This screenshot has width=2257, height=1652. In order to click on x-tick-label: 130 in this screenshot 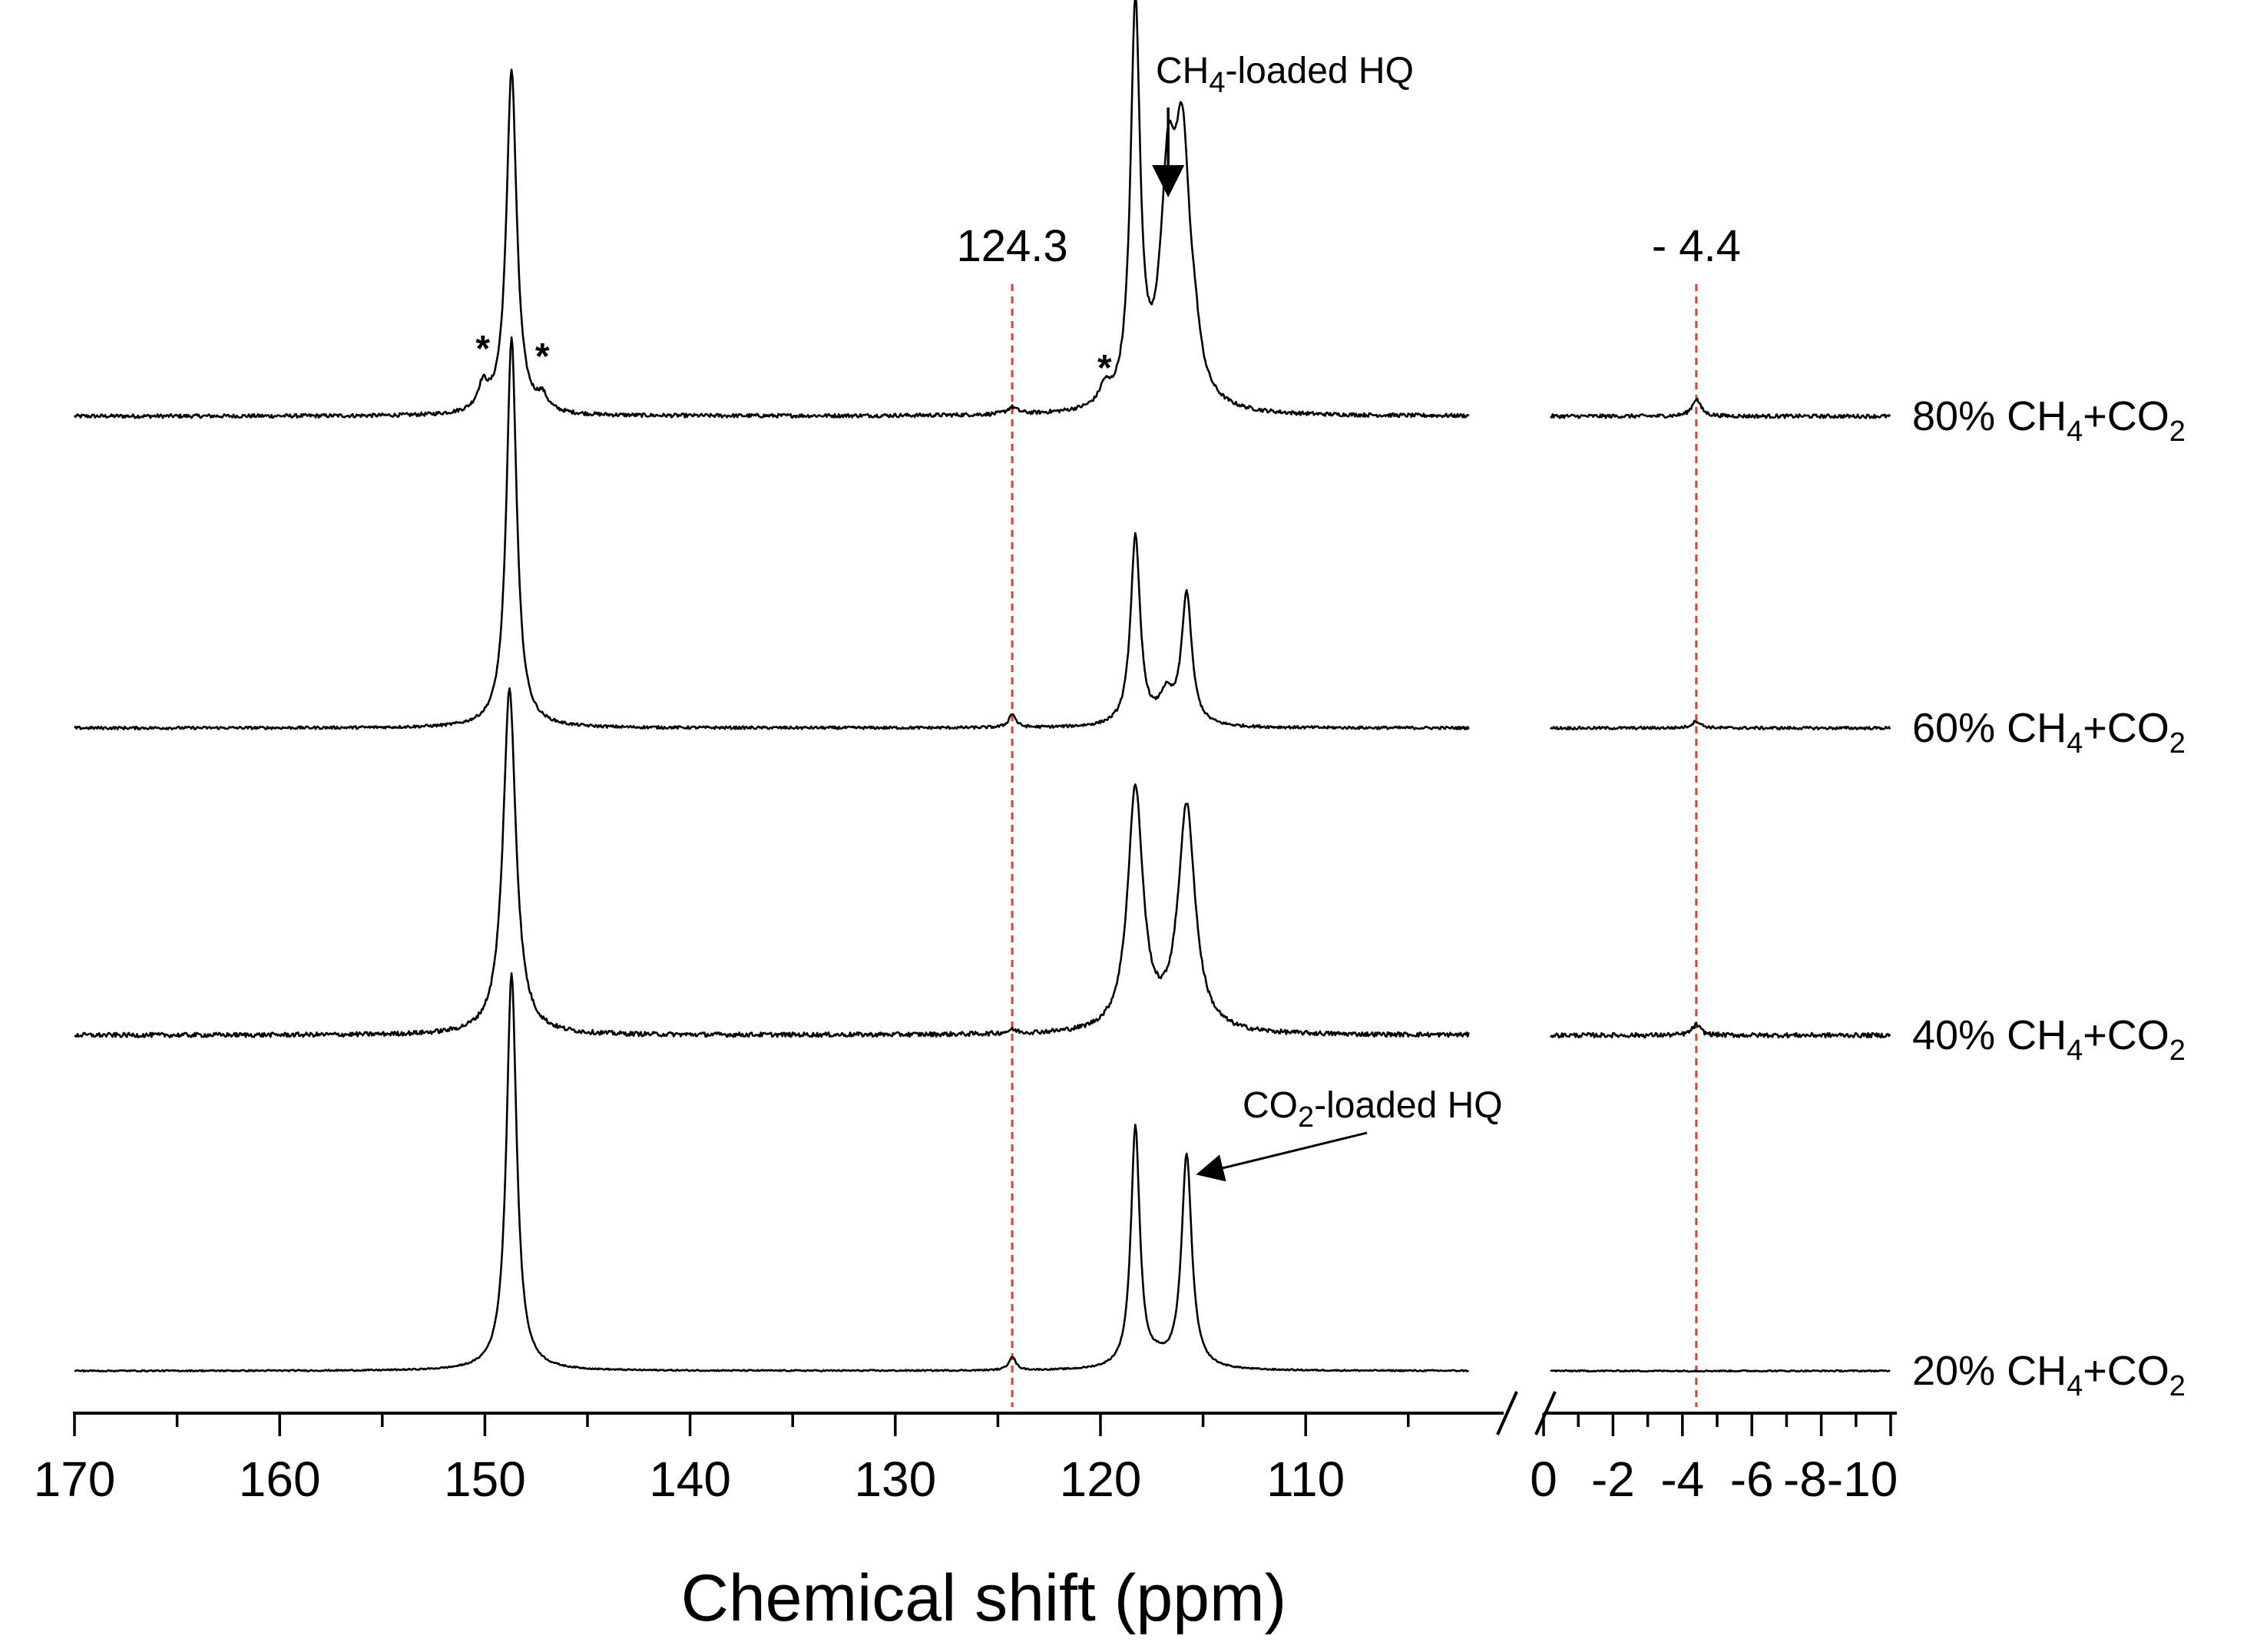, I will do `click(895, 1480)`.